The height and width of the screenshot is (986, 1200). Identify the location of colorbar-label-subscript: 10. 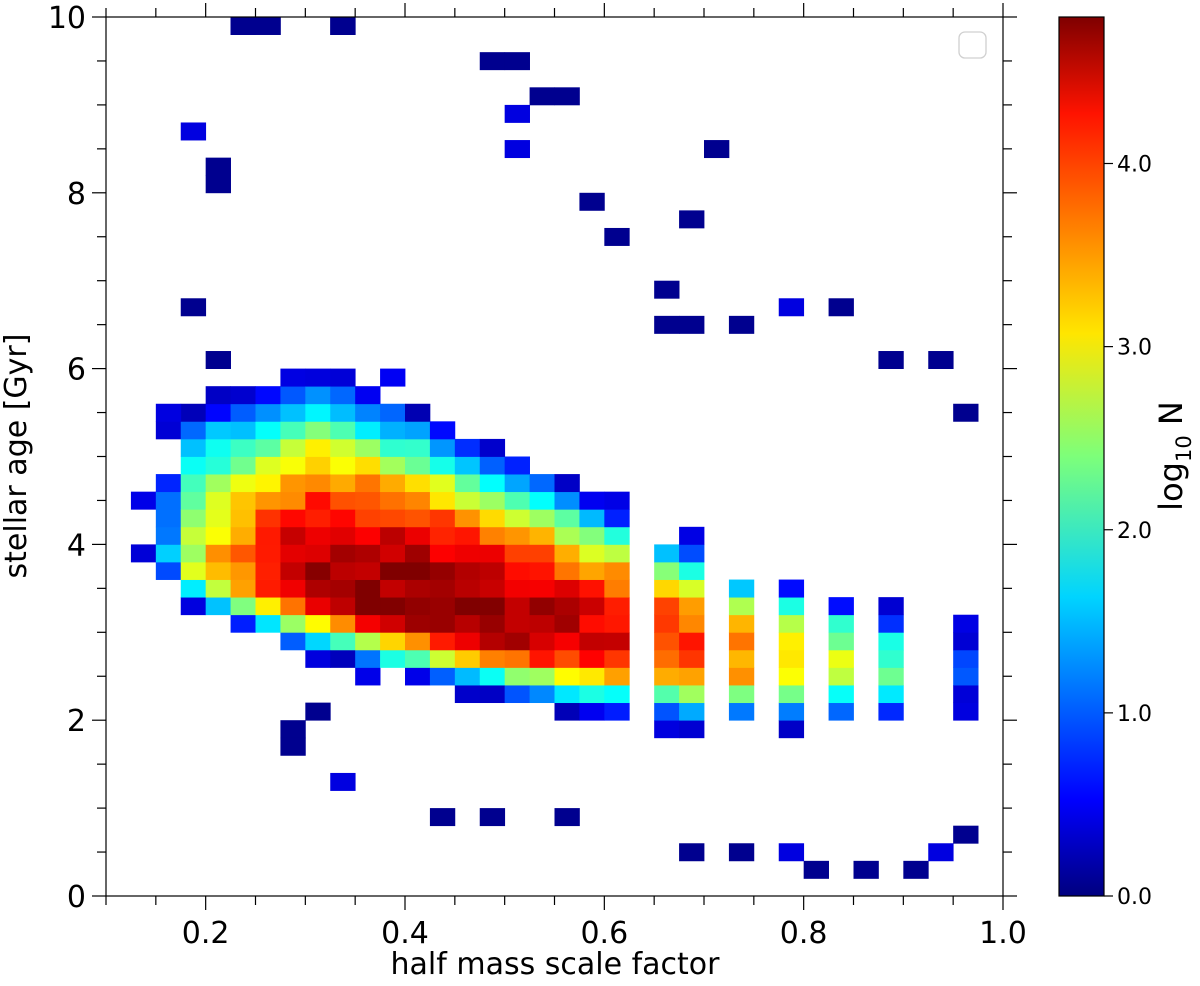
(1184, 448).